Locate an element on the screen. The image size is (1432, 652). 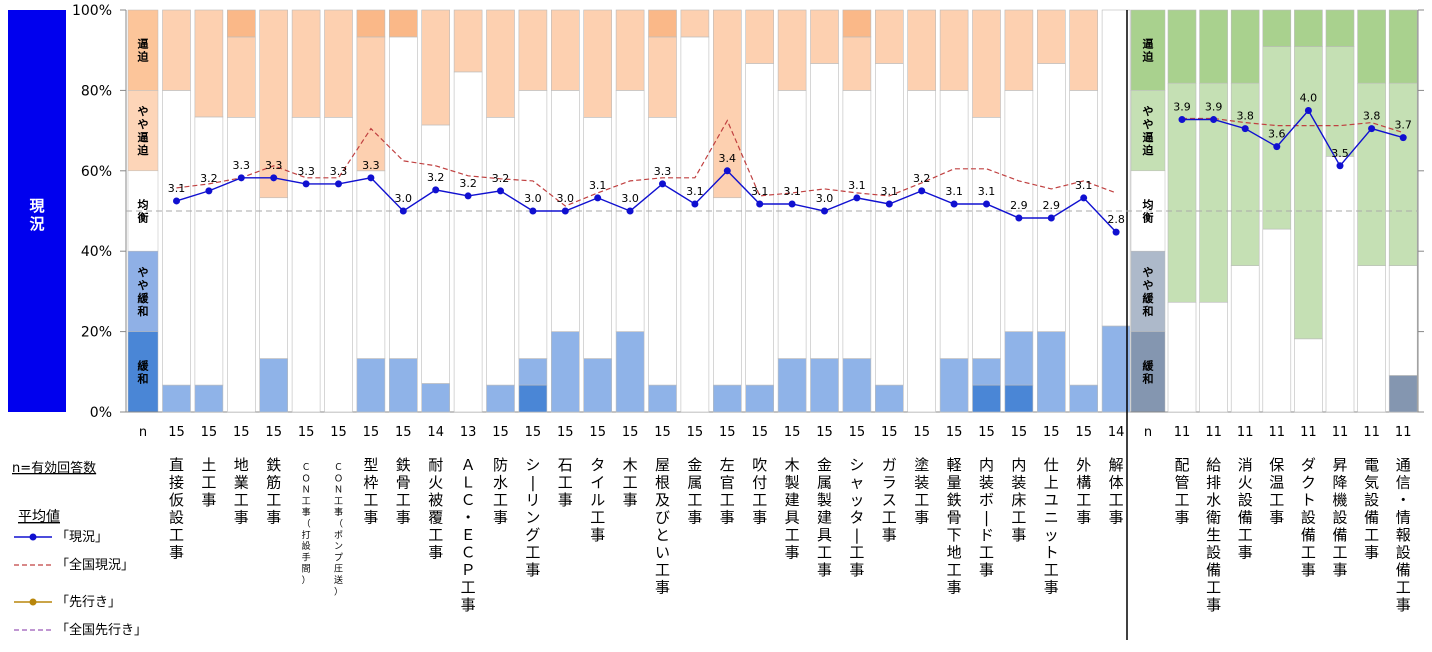
category-label: 耐火被覆工事 is located at coordinates (435, 509).